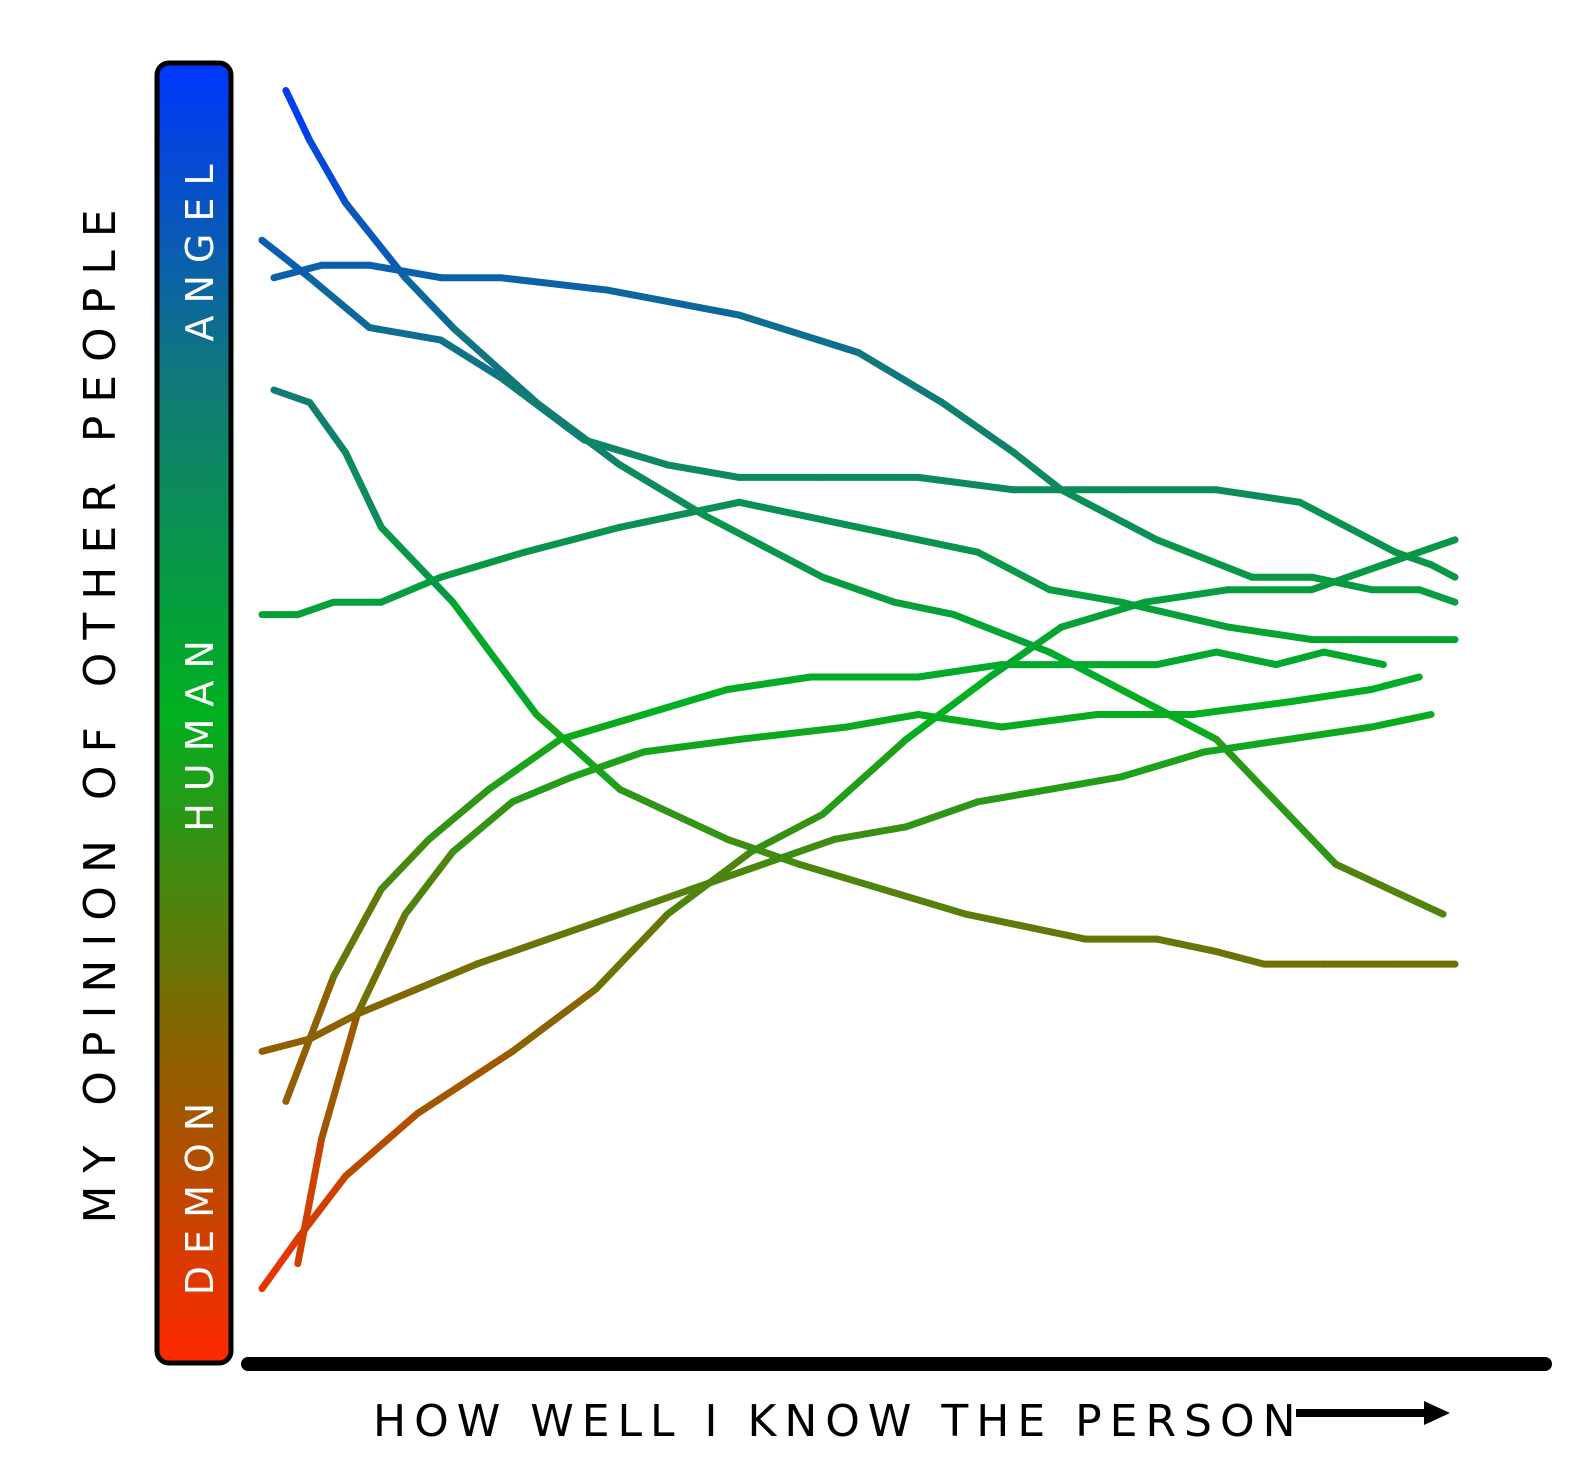  Describe the element at coordinates (200, 1193) in the screenshot. I see `scale-label-demon: DEMON` at that location.